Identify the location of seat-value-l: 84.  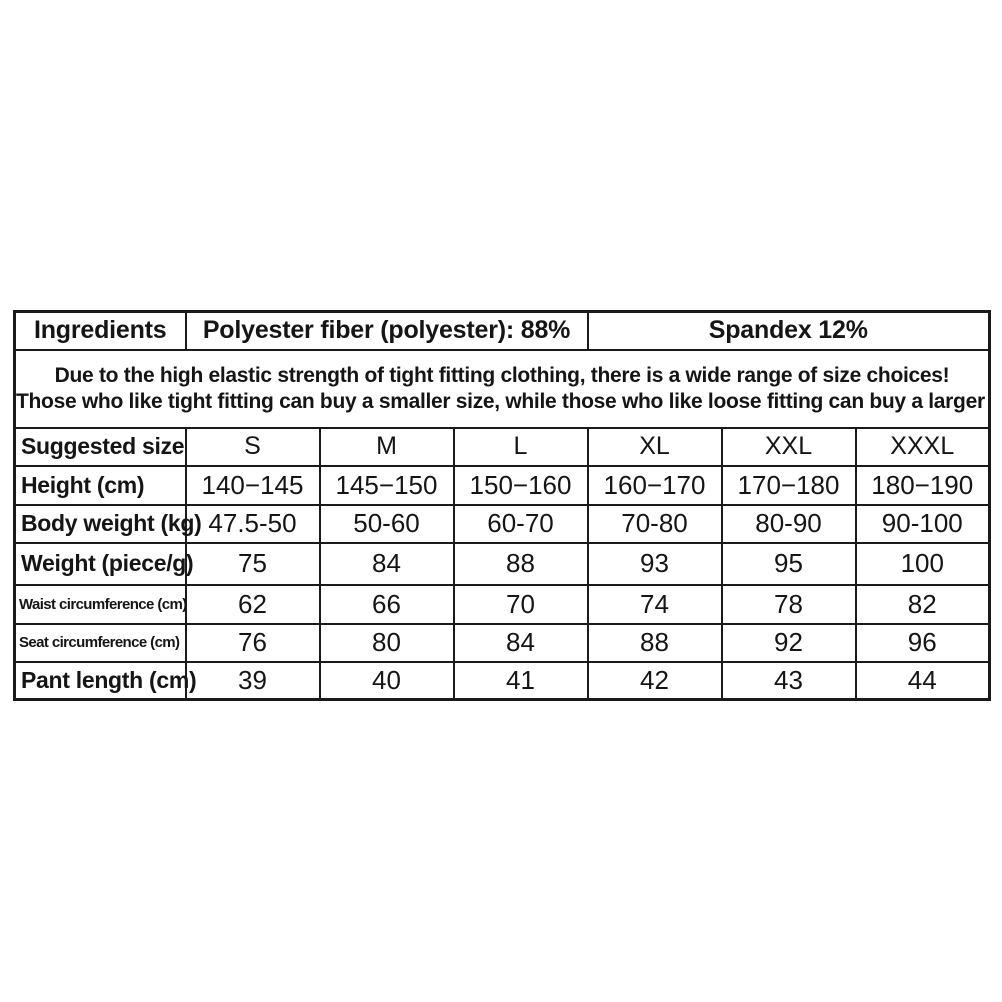
(520, 642).